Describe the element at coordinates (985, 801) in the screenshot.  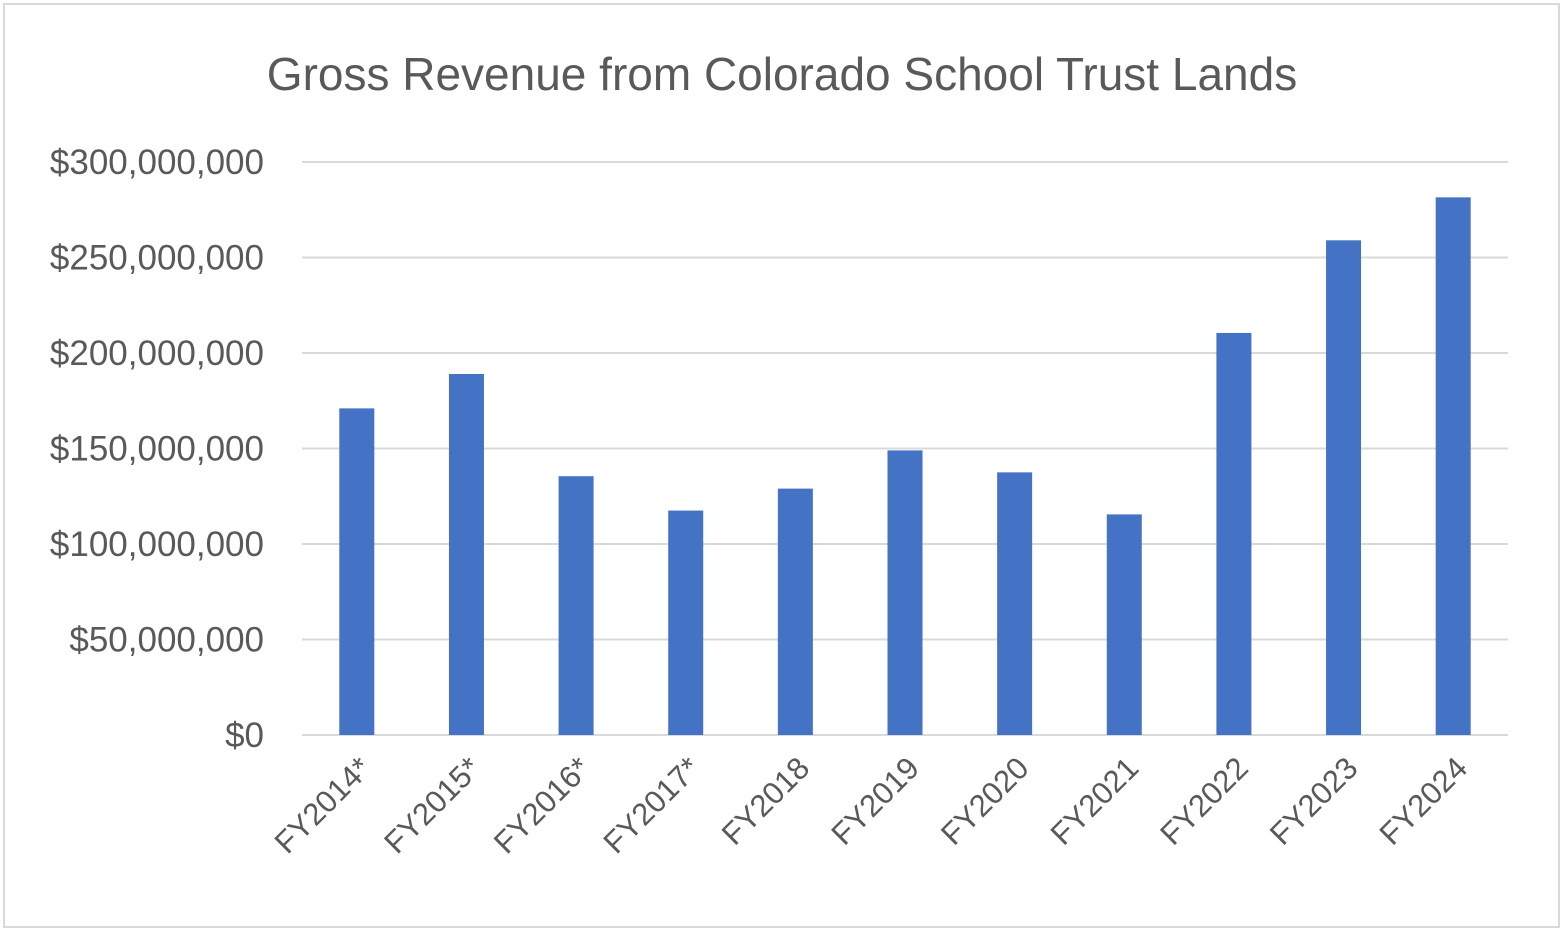
I see `x-tick-label: FY2020` at that location.